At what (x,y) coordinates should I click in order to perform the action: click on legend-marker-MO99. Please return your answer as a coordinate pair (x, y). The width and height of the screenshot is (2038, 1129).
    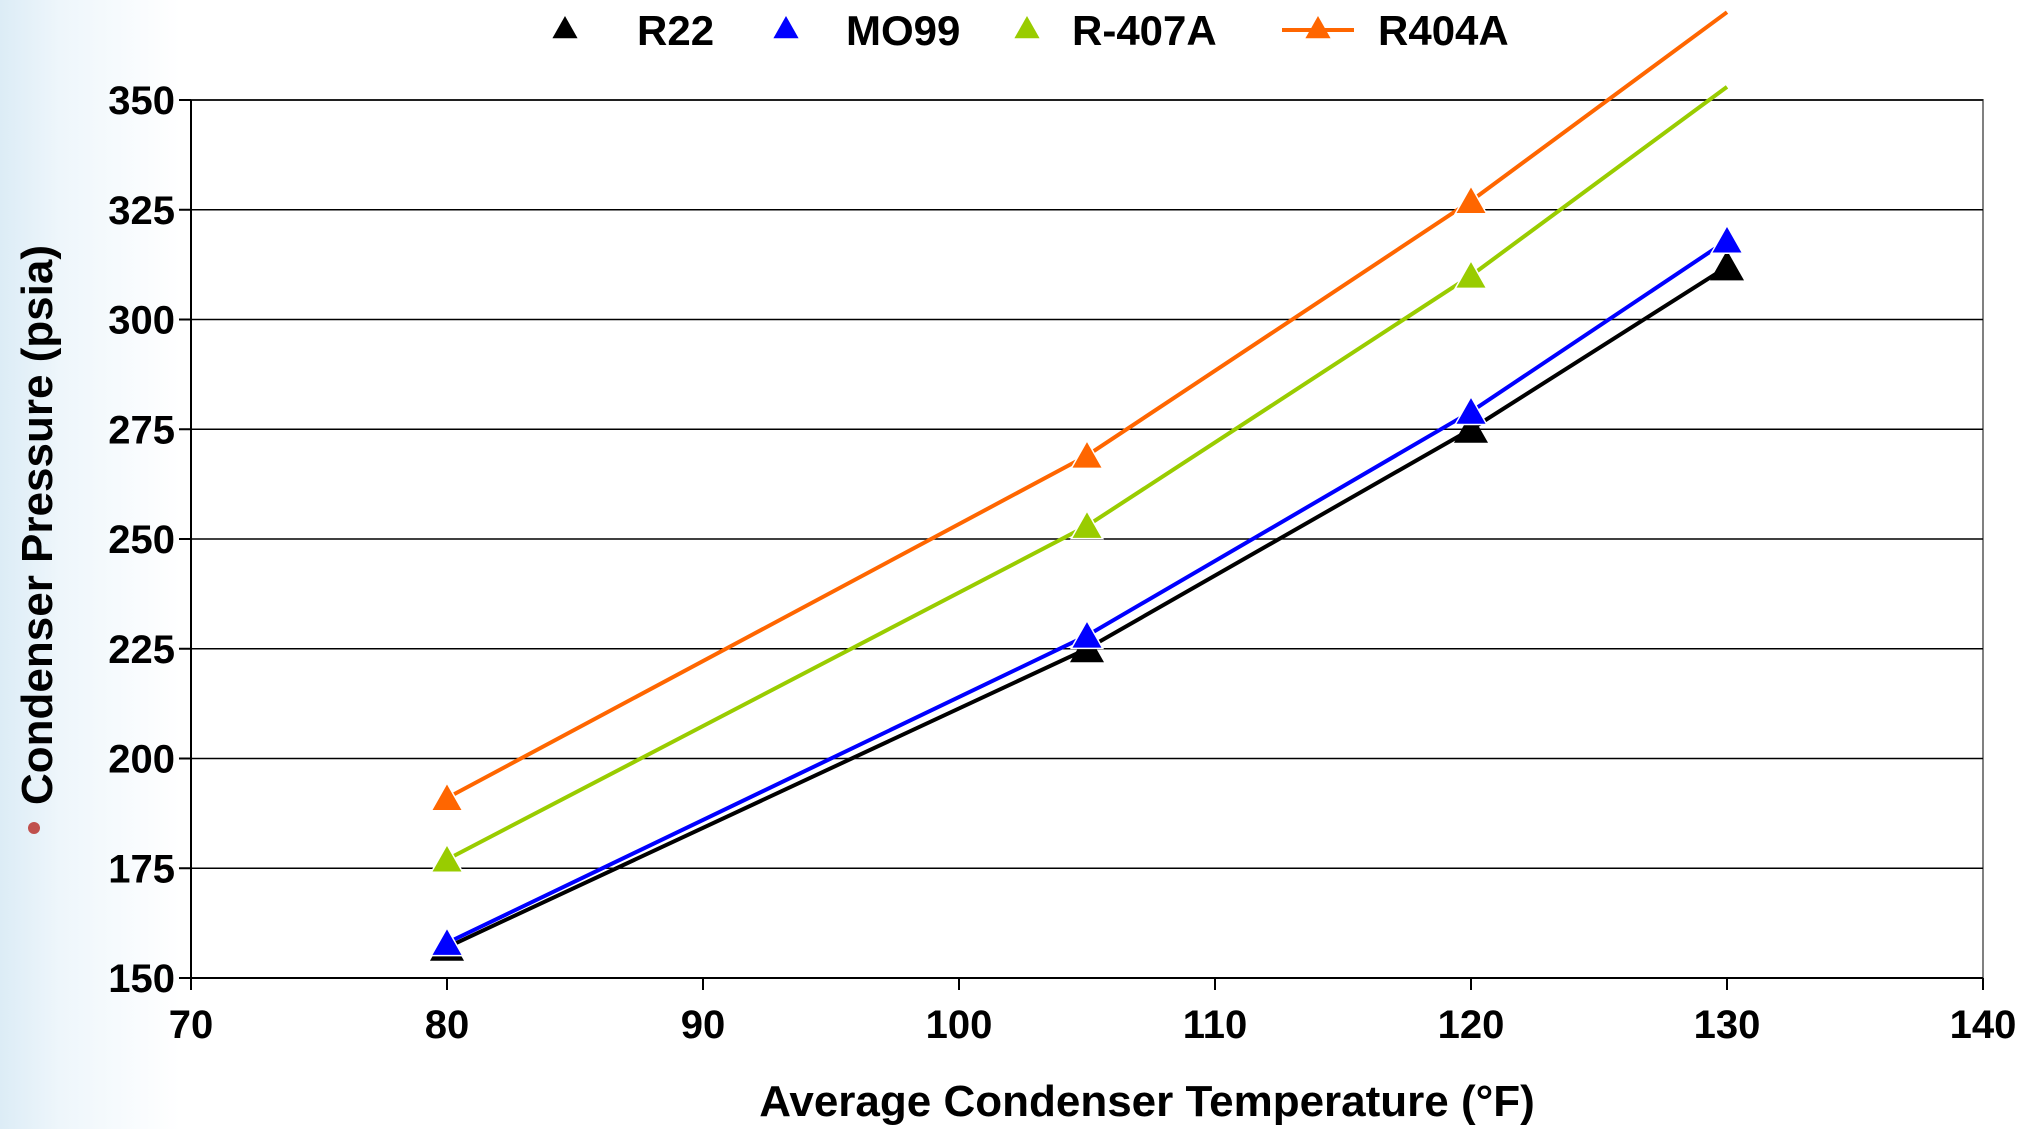
    Looking at the image, I should click on (786, 27).